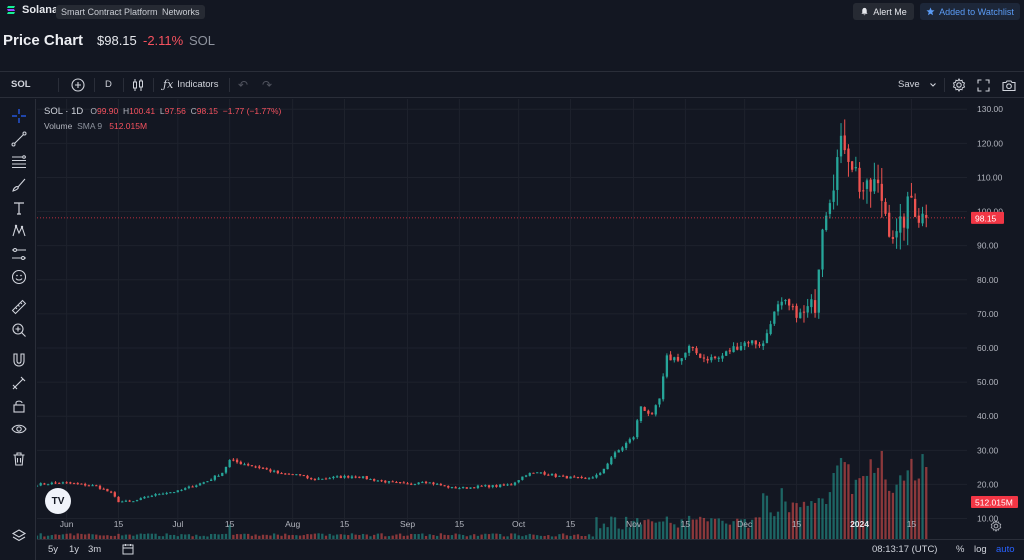  I want to click on ruler-tool, so click(18, 306).